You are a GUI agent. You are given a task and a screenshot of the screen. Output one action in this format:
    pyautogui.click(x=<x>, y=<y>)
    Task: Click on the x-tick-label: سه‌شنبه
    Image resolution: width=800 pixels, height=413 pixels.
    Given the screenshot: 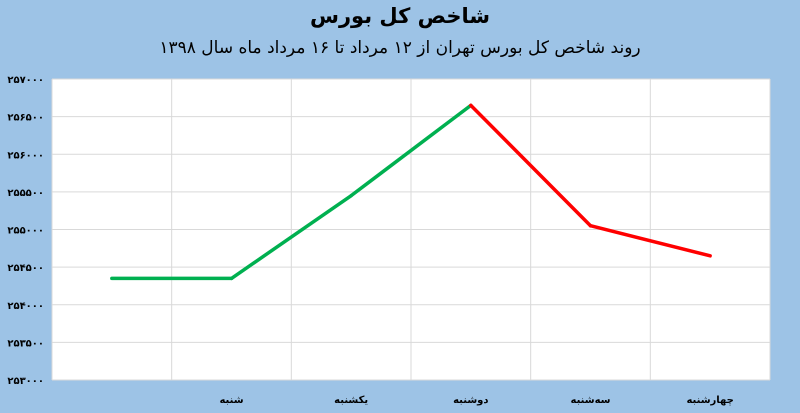 What is the action you would take?
    pyautogui.click(x=591, y=400)
    